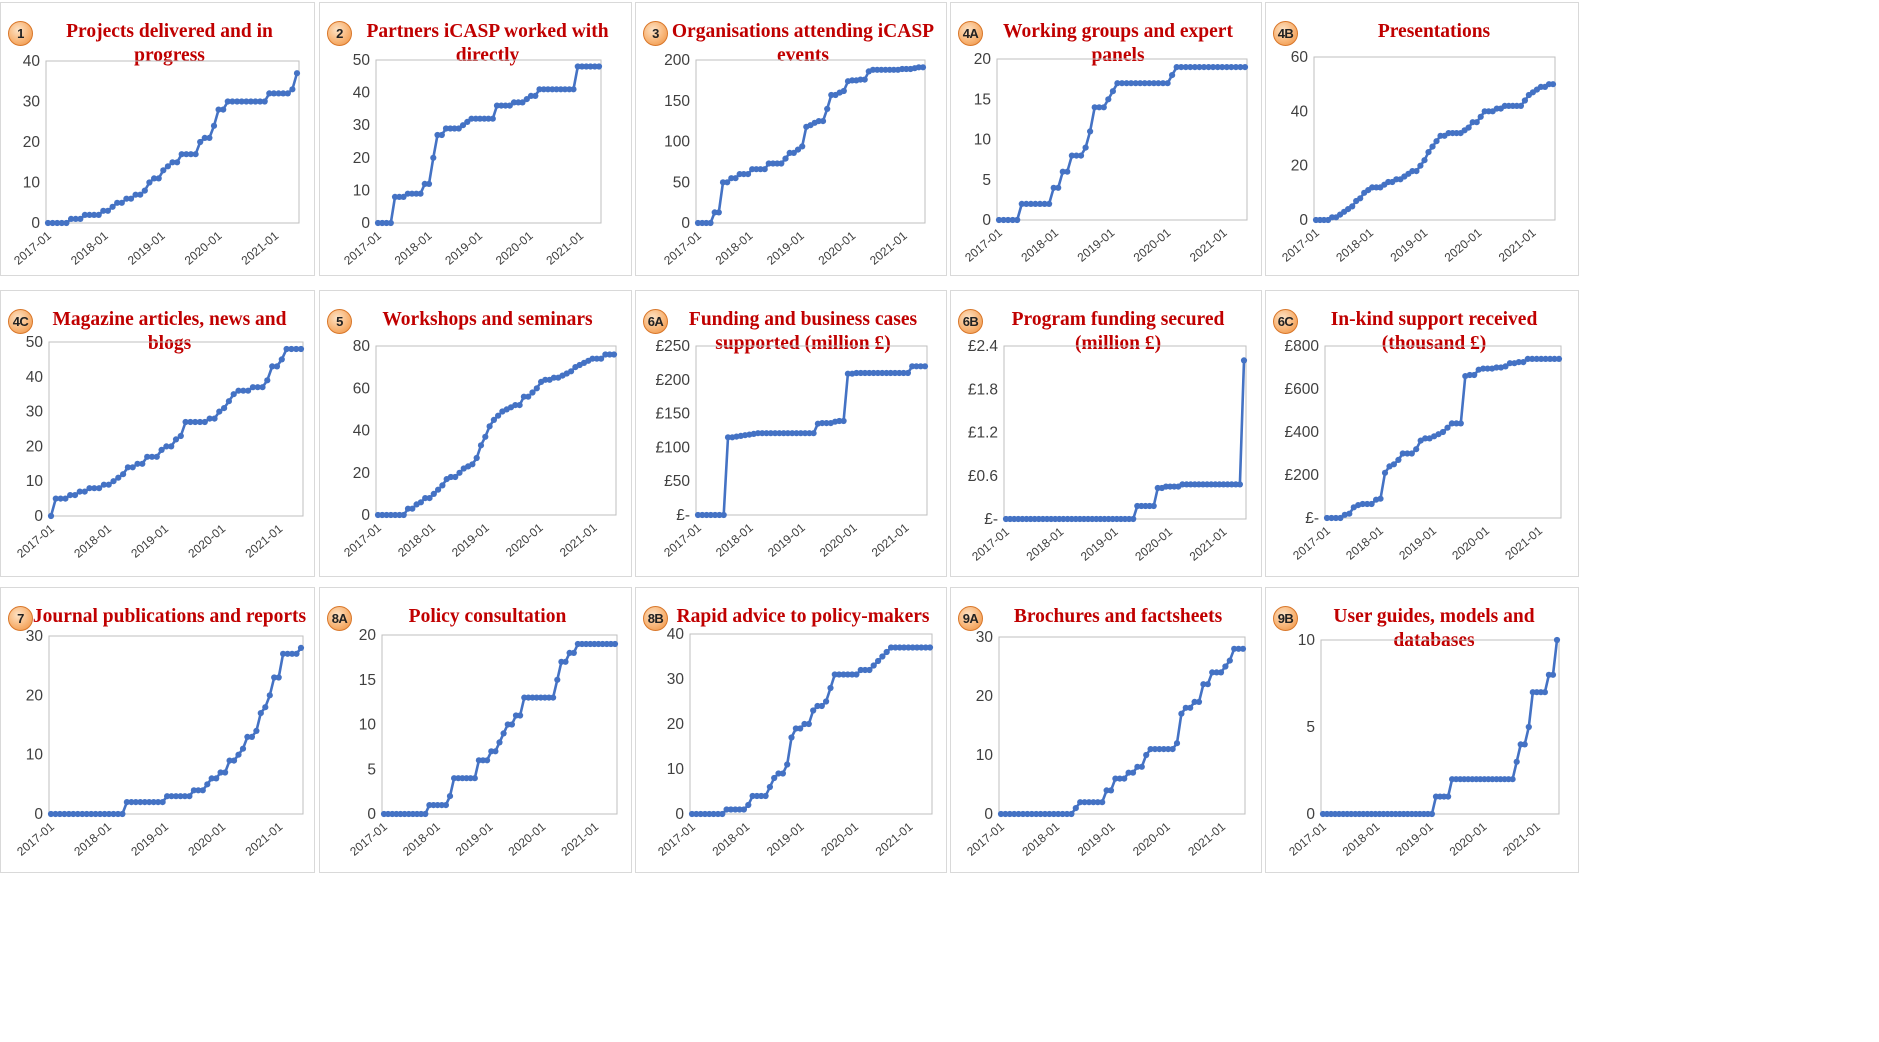  What do you see at coordinates (499, 729) in the screenshot?
I see `series-line` at bounding box center [499, 729].